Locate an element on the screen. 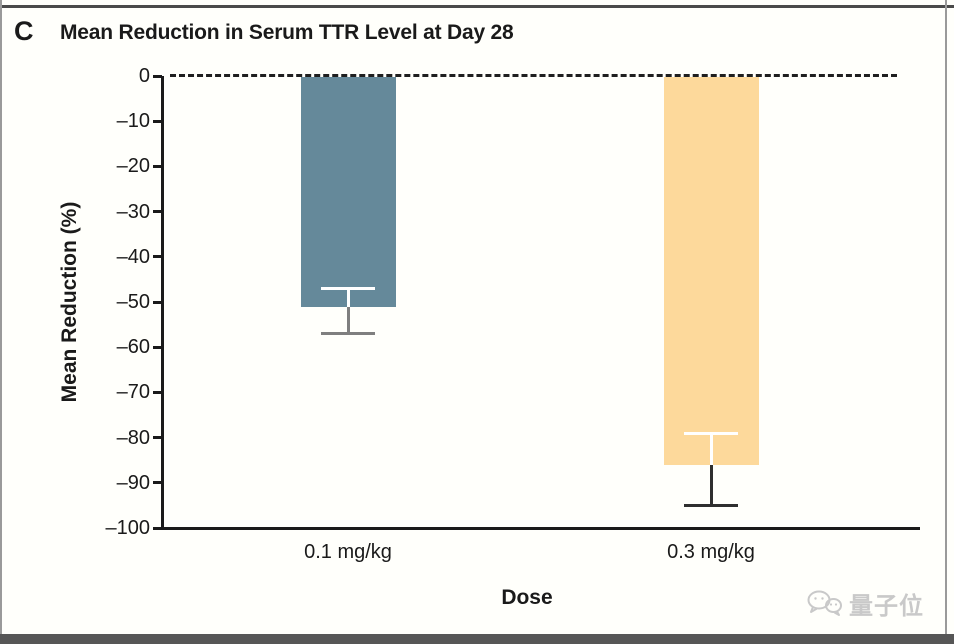 The height and width of the screenshot is (644, 954). y-axis-line is located at coordinates (162, 303).